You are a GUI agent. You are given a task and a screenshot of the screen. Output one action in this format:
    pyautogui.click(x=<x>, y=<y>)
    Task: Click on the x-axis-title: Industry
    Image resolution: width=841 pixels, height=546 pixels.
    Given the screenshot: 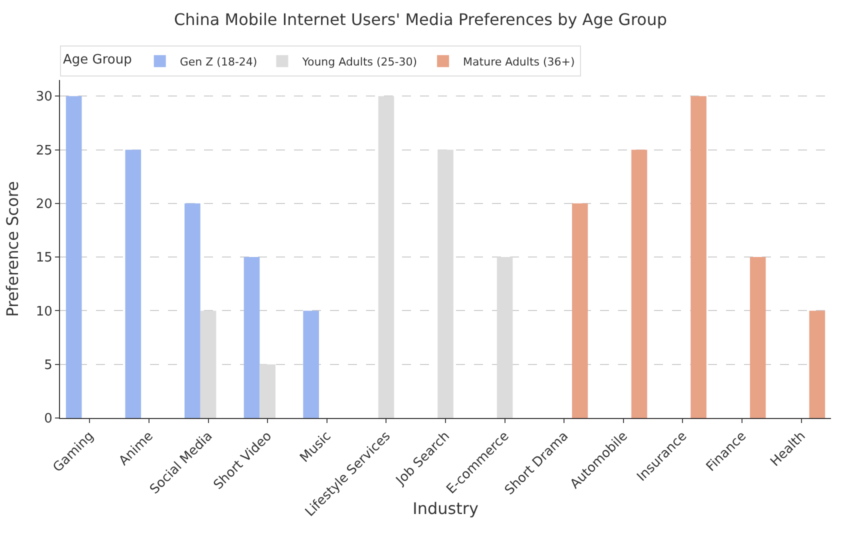 What is the action you would take?
    pyautogui.click(x=445, y=508)
    